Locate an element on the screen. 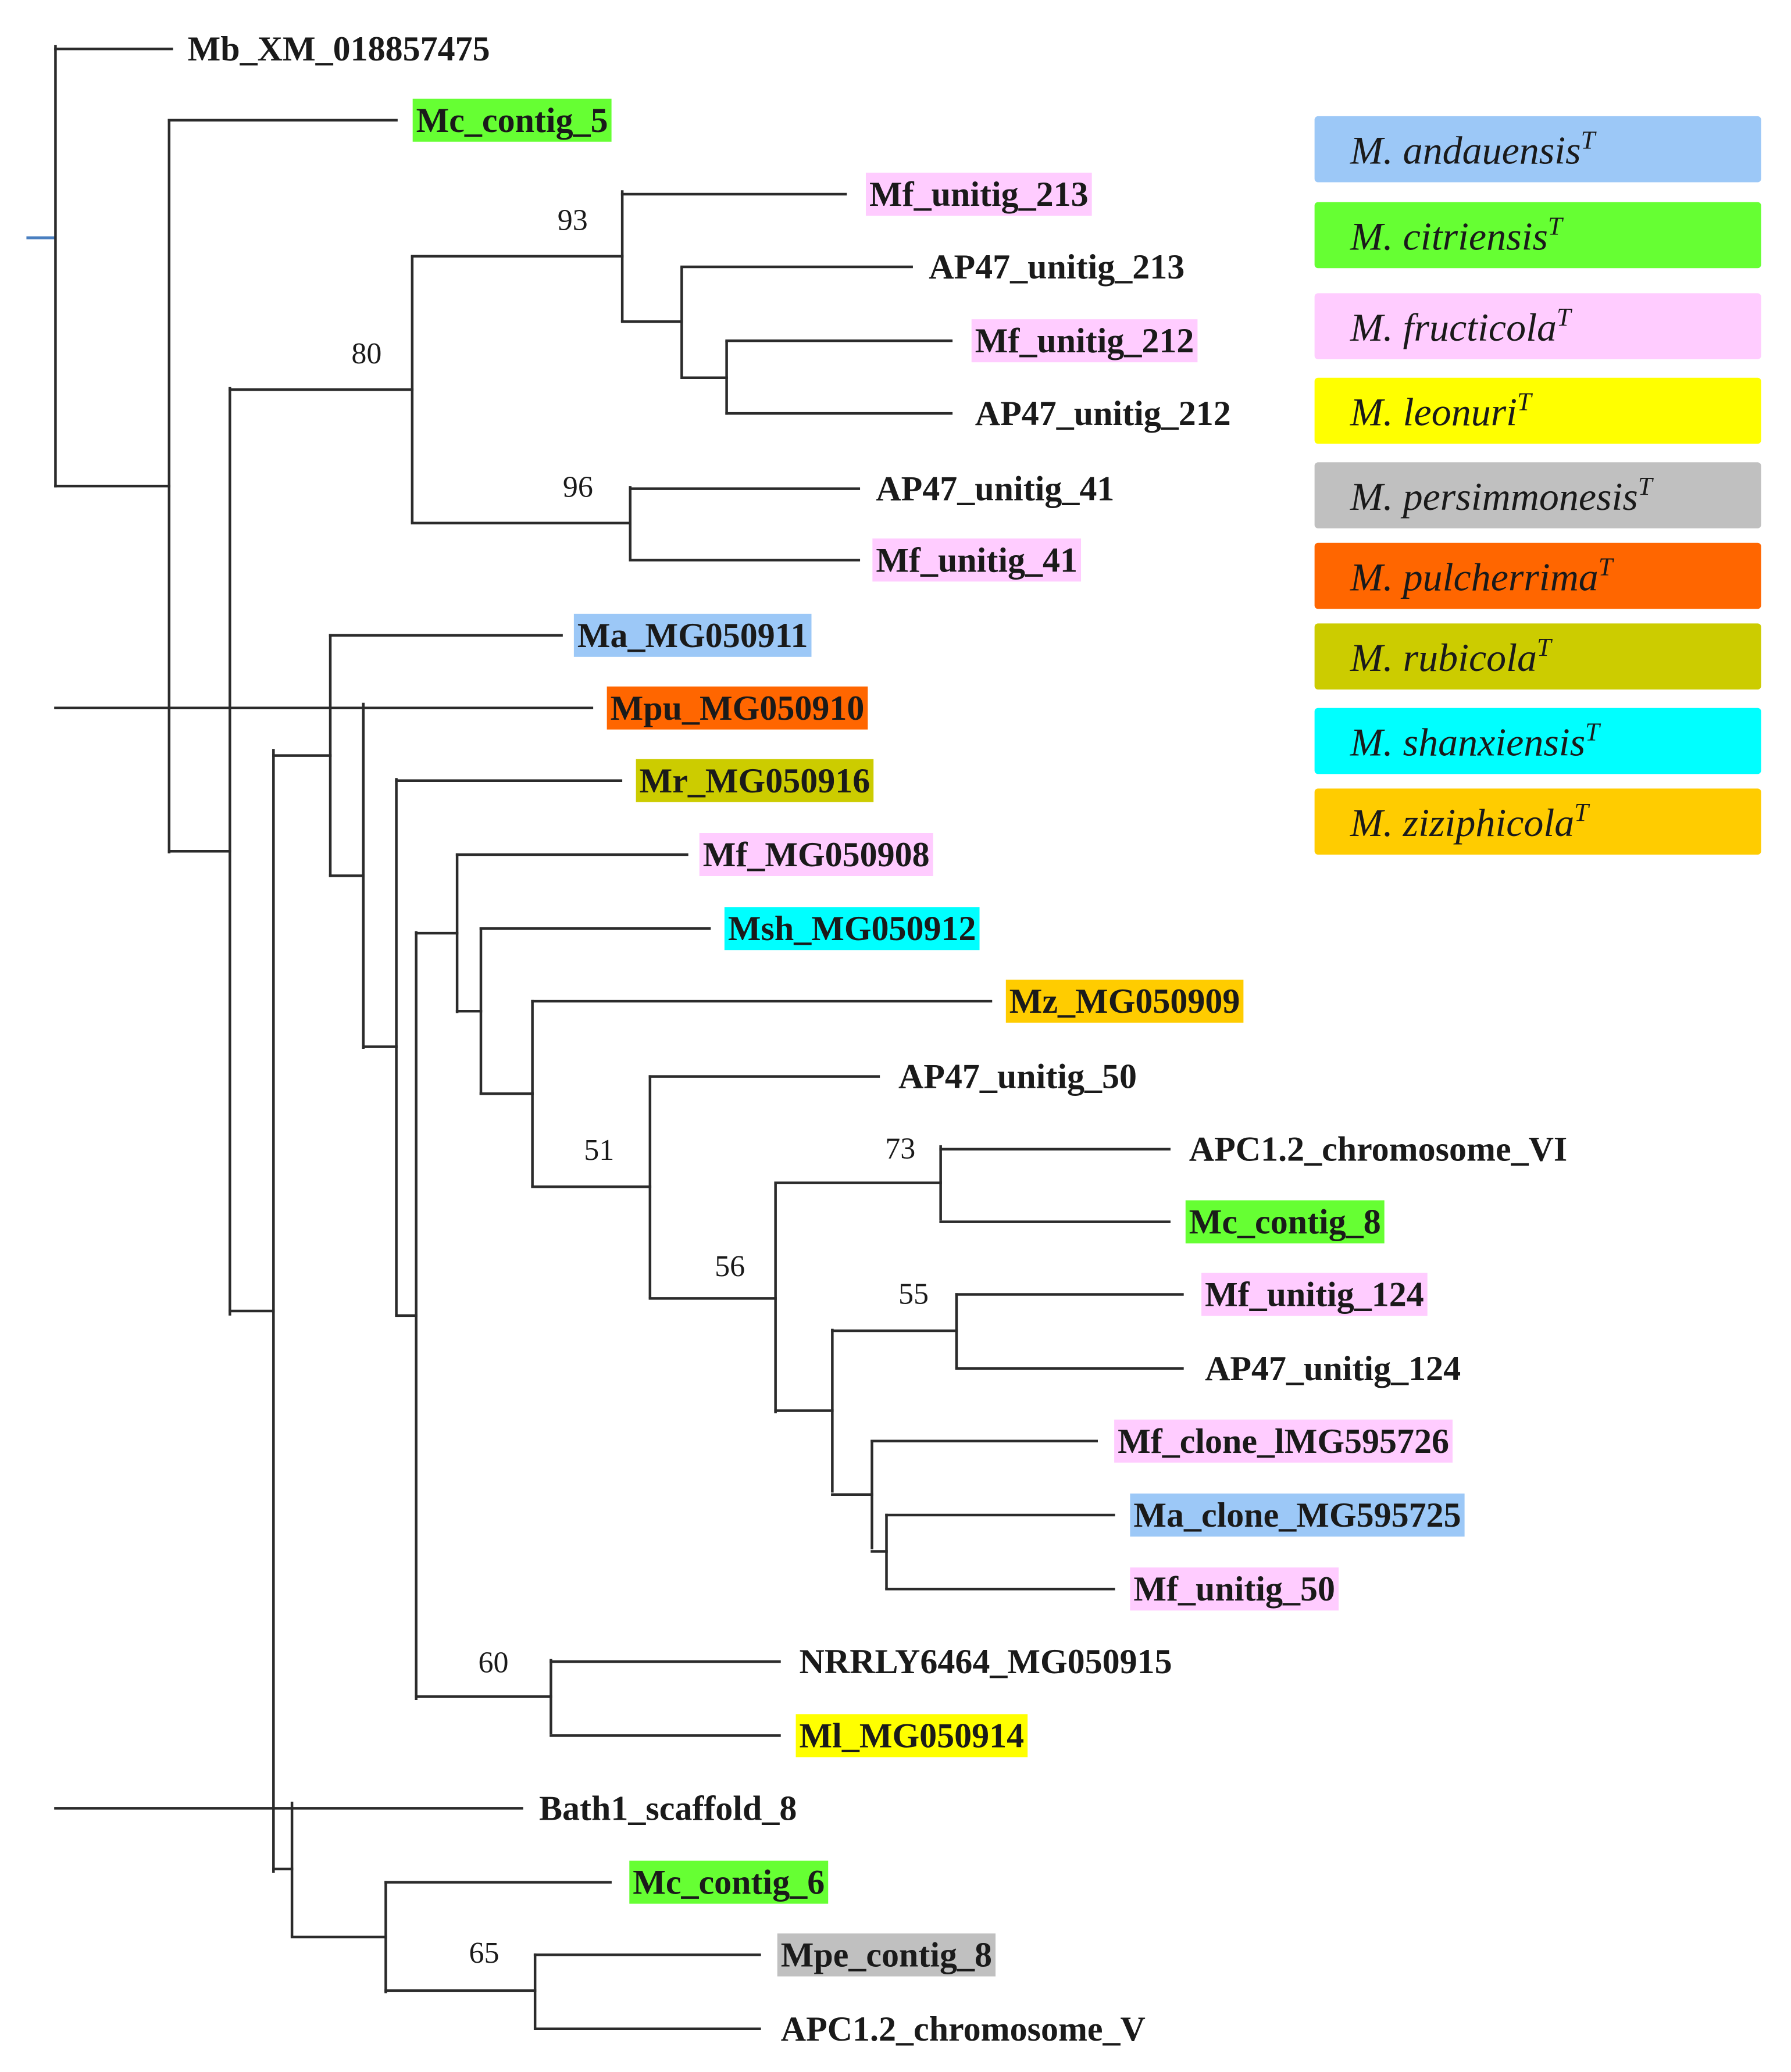  tip-label: AP47_unitig_124 is located at coordinates (1333, 1369).